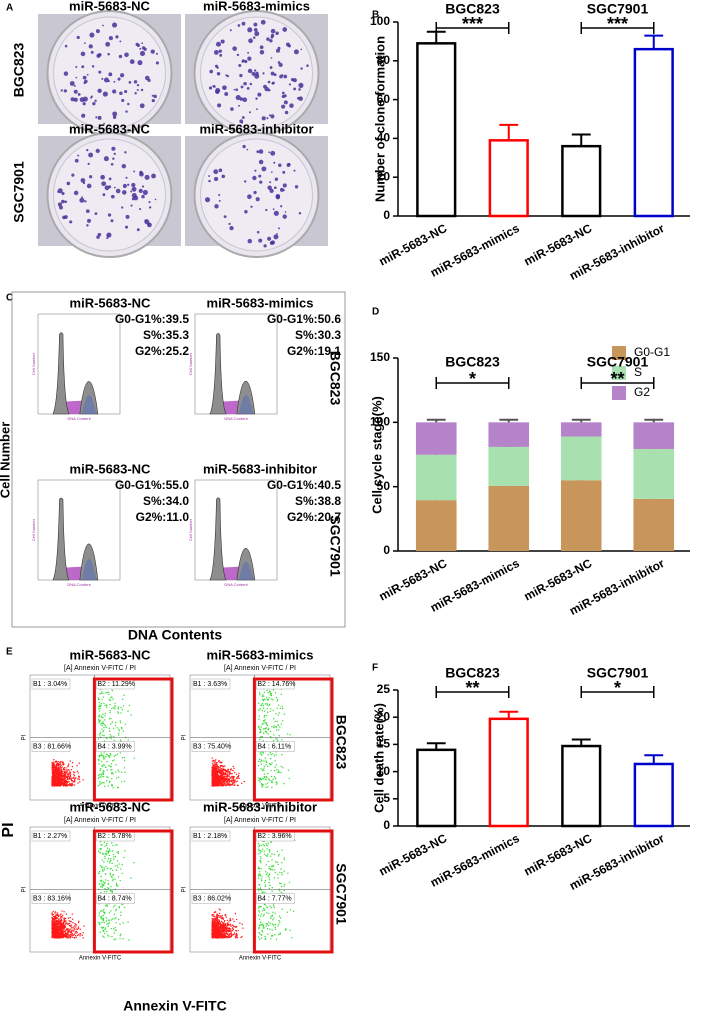 The image size is (709, 1016). Describe the element at coordinates (111, 302) in the screenshot. I see `plot-title: miR-5683-NC` at that location.